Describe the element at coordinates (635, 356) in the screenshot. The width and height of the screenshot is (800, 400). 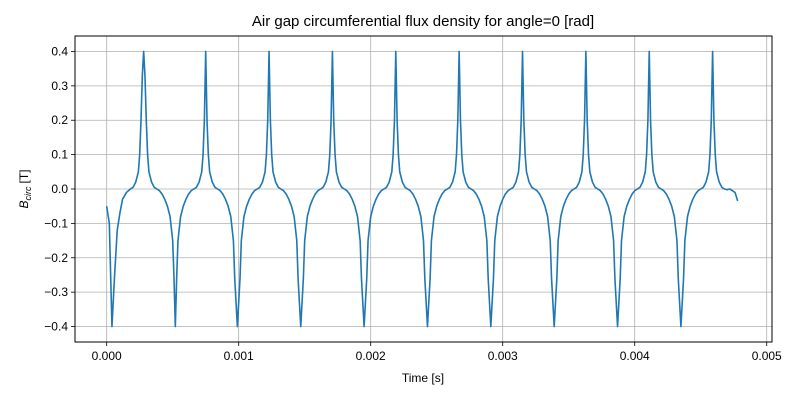
I see `x-tick-label: 0.004` at that location.